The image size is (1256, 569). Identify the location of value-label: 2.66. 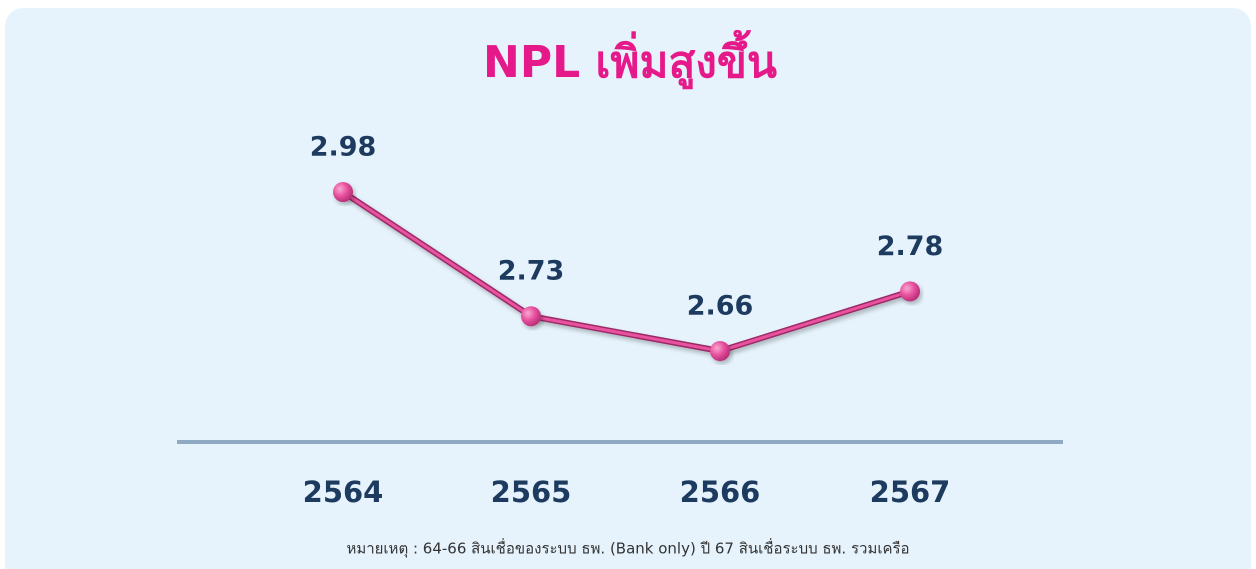
(720, 306).